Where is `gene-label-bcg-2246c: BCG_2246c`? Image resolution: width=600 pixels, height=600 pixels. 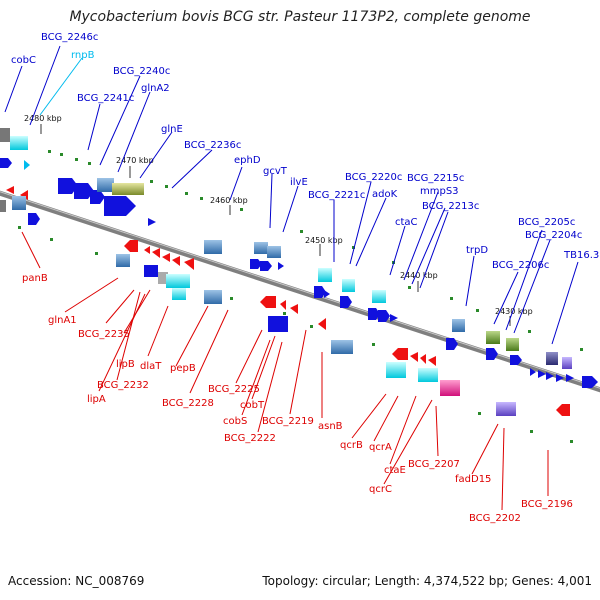
gene-label-bcg-2246c: BCG_2246c is located at coordinates (69, 37).